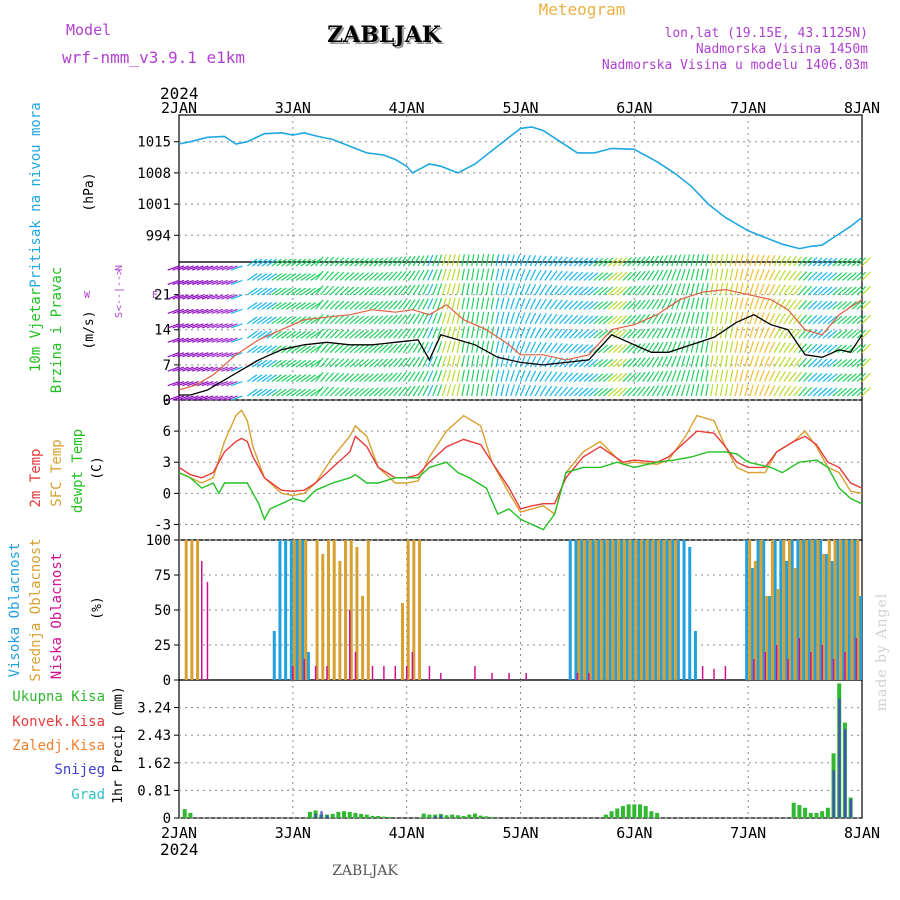 The height and width of the screenshot is (900, 900). Describe the element at coordinates (57, 616) in the screenshot. I see `cloud-axis-label-3: Niska Oblacnost` at that location.